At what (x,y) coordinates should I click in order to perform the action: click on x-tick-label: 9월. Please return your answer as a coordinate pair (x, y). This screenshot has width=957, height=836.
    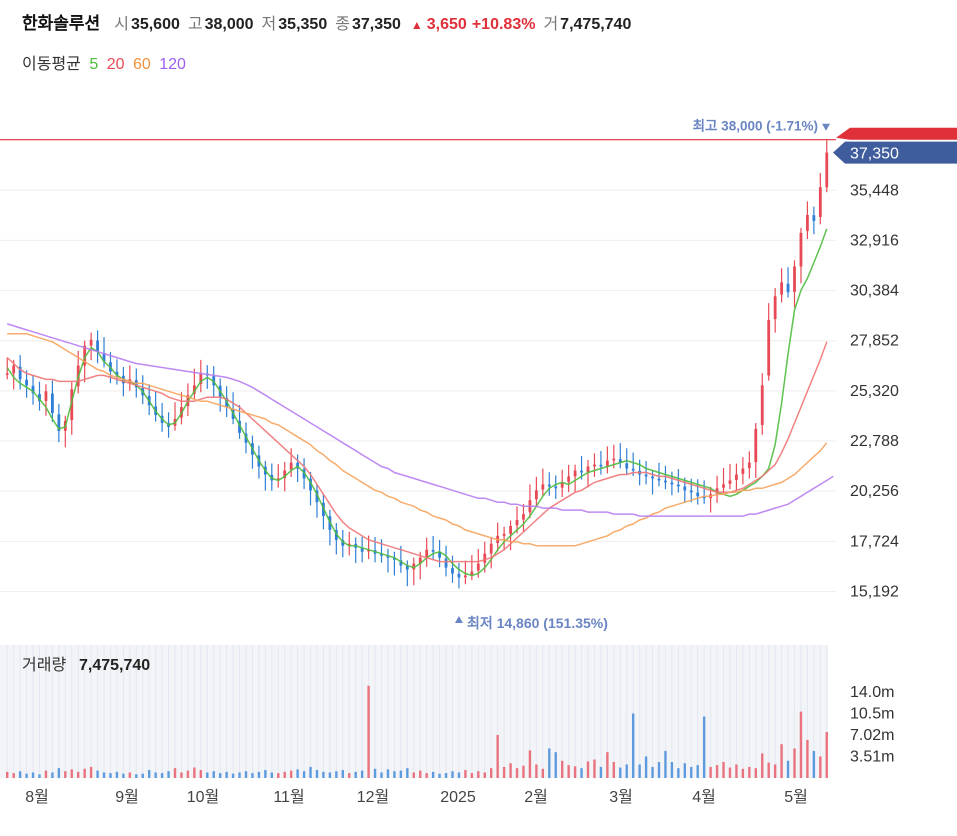
    Looking at the image, I should click on (127, 797).